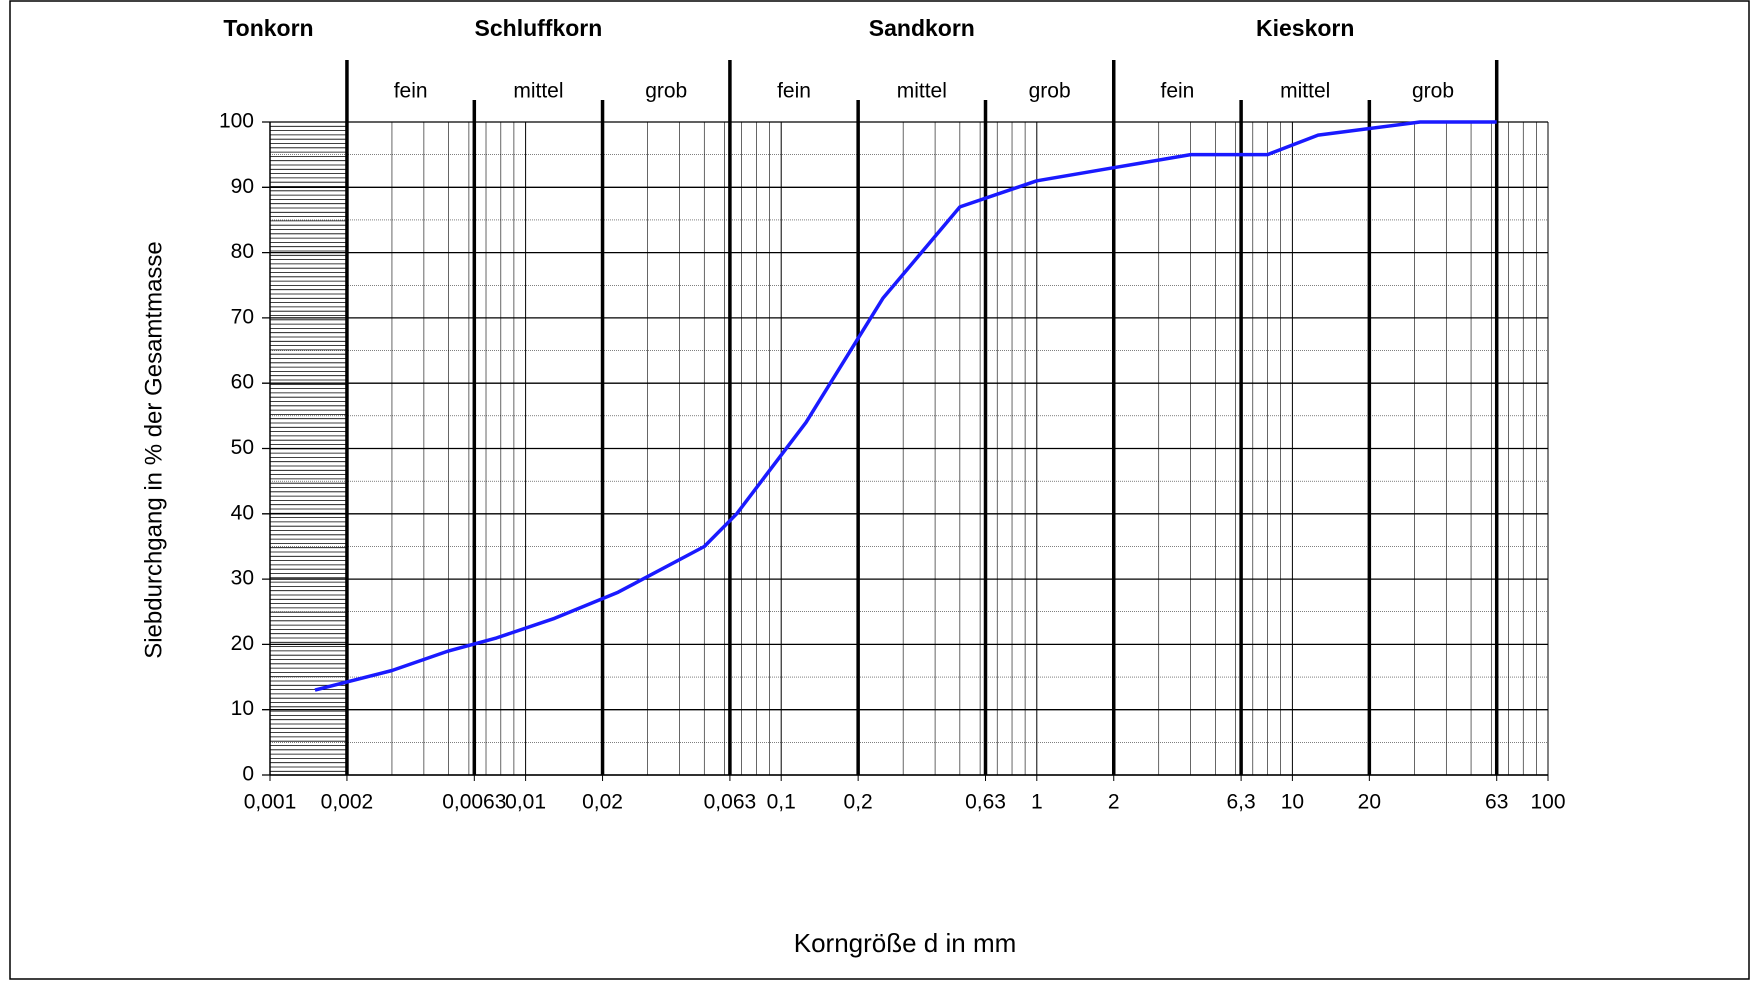 This screenshot has height=981, width=1751. Describe the element at coordinates (730, 802) in the screenshot. I see `x-tick-label: 0,063` at that location.